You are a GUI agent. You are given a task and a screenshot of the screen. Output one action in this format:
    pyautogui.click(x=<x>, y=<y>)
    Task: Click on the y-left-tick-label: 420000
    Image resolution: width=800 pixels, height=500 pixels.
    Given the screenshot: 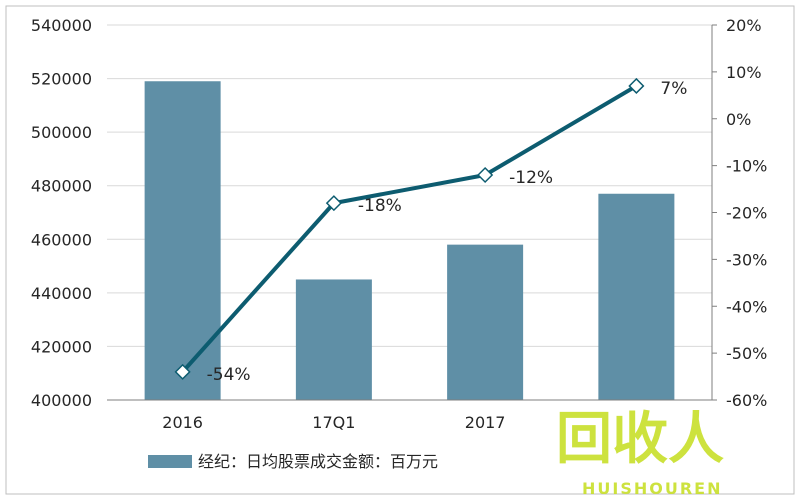 What is the action you would take?
    pyautogui.click(x=61, y=346)
    